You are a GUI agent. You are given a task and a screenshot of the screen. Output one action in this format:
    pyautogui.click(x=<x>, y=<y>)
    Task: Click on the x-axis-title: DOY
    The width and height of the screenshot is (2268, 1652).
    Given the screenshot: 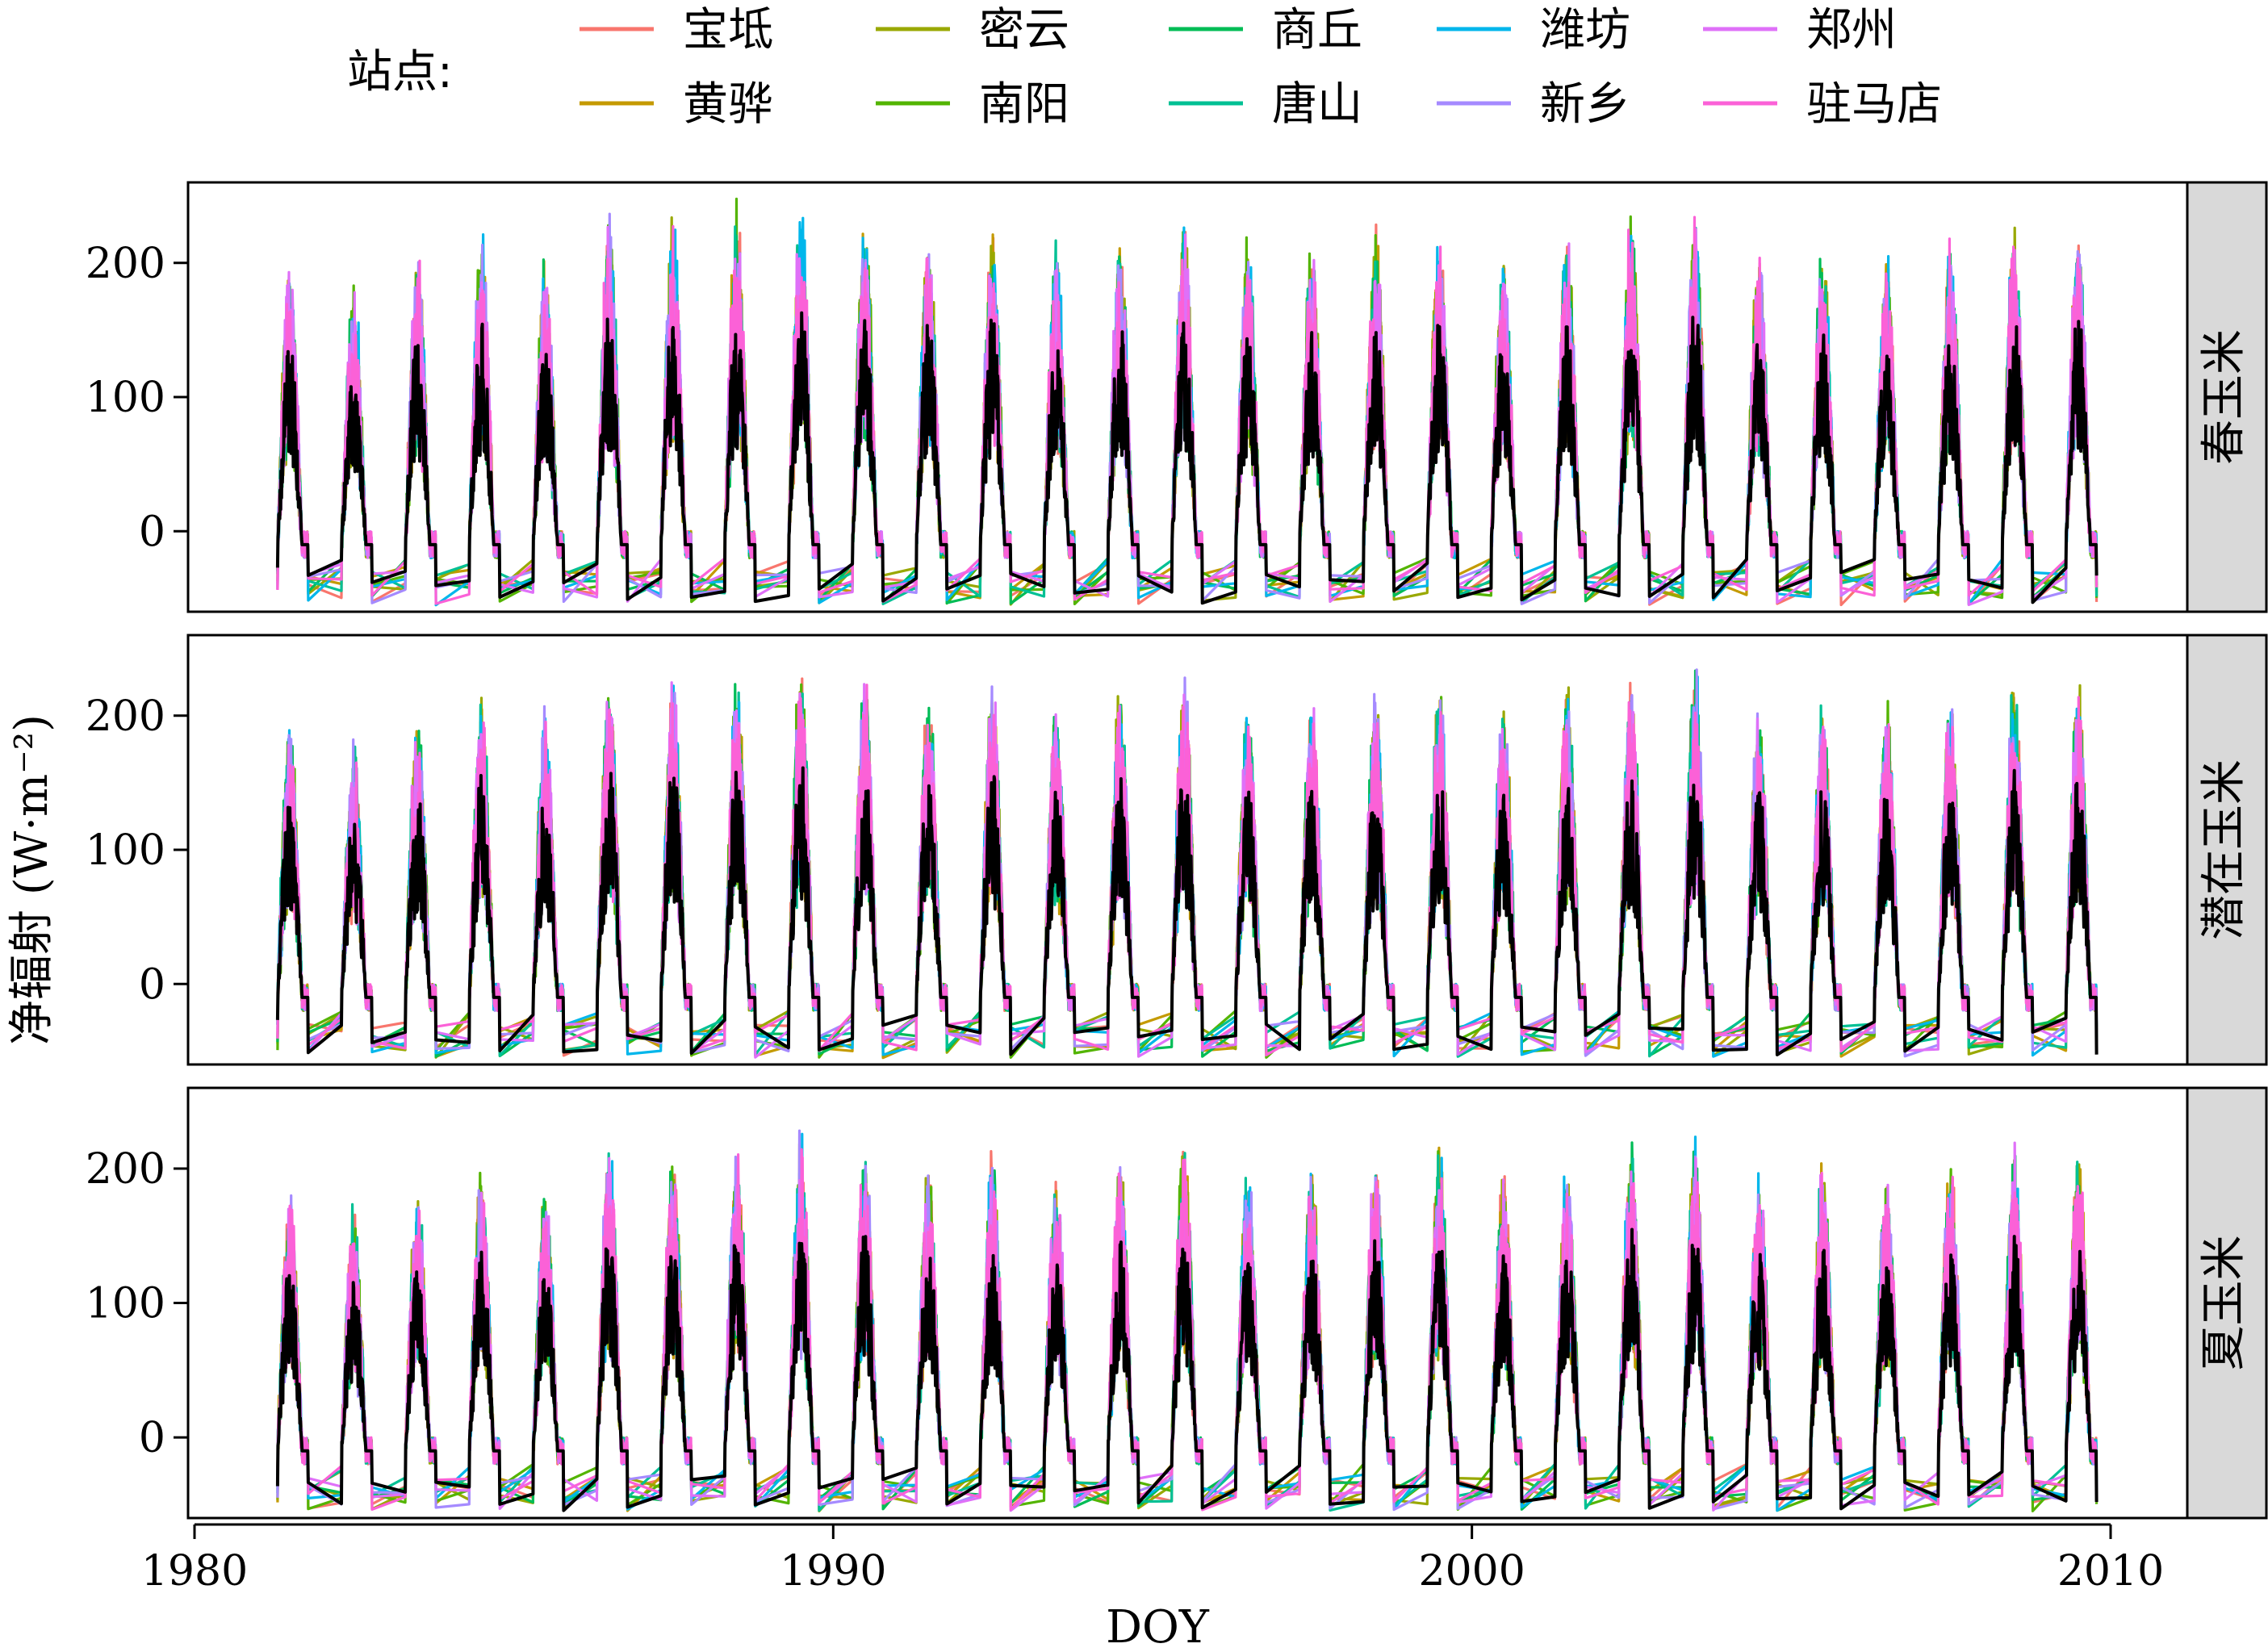 What is the action you would take?
    pyautogui.click(x=1158, y=1625)
    